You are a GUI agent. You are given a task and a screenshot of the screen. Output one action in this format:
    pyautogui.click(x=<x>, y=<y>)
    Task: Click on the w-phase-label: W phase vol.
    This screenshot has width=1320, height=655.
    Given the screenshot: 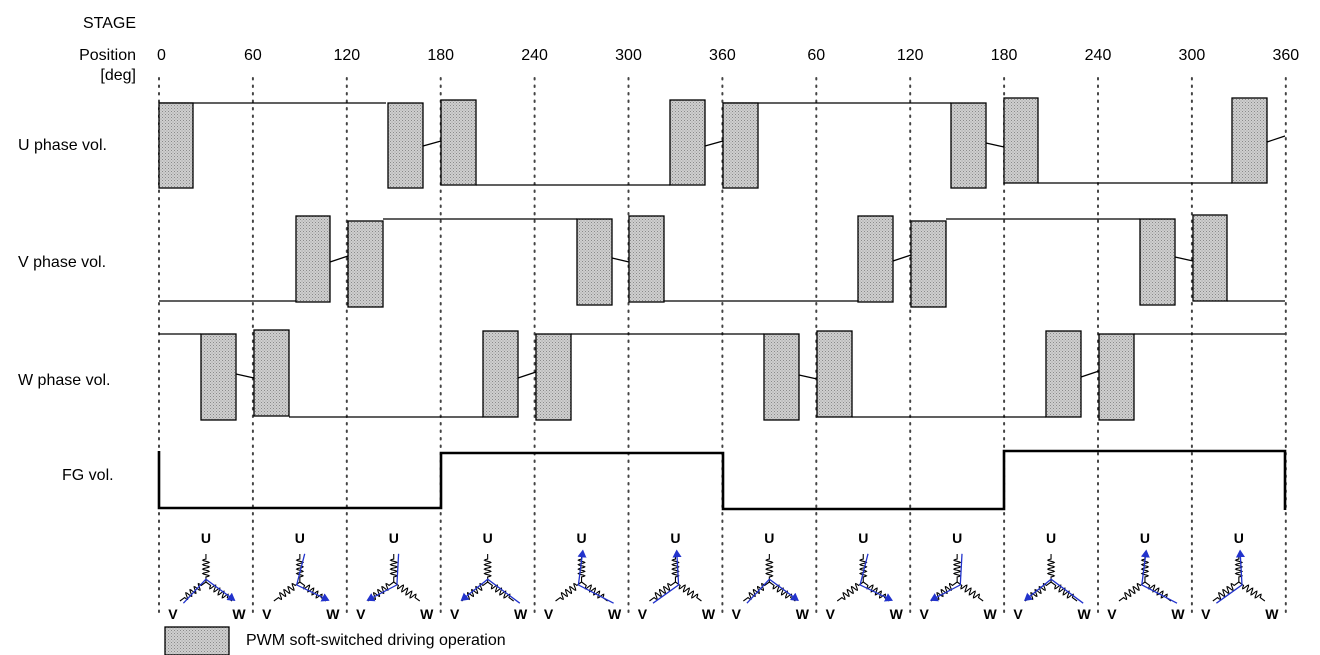 What is the action you would take?
    pyautogui.click(x=64, y=380)
    